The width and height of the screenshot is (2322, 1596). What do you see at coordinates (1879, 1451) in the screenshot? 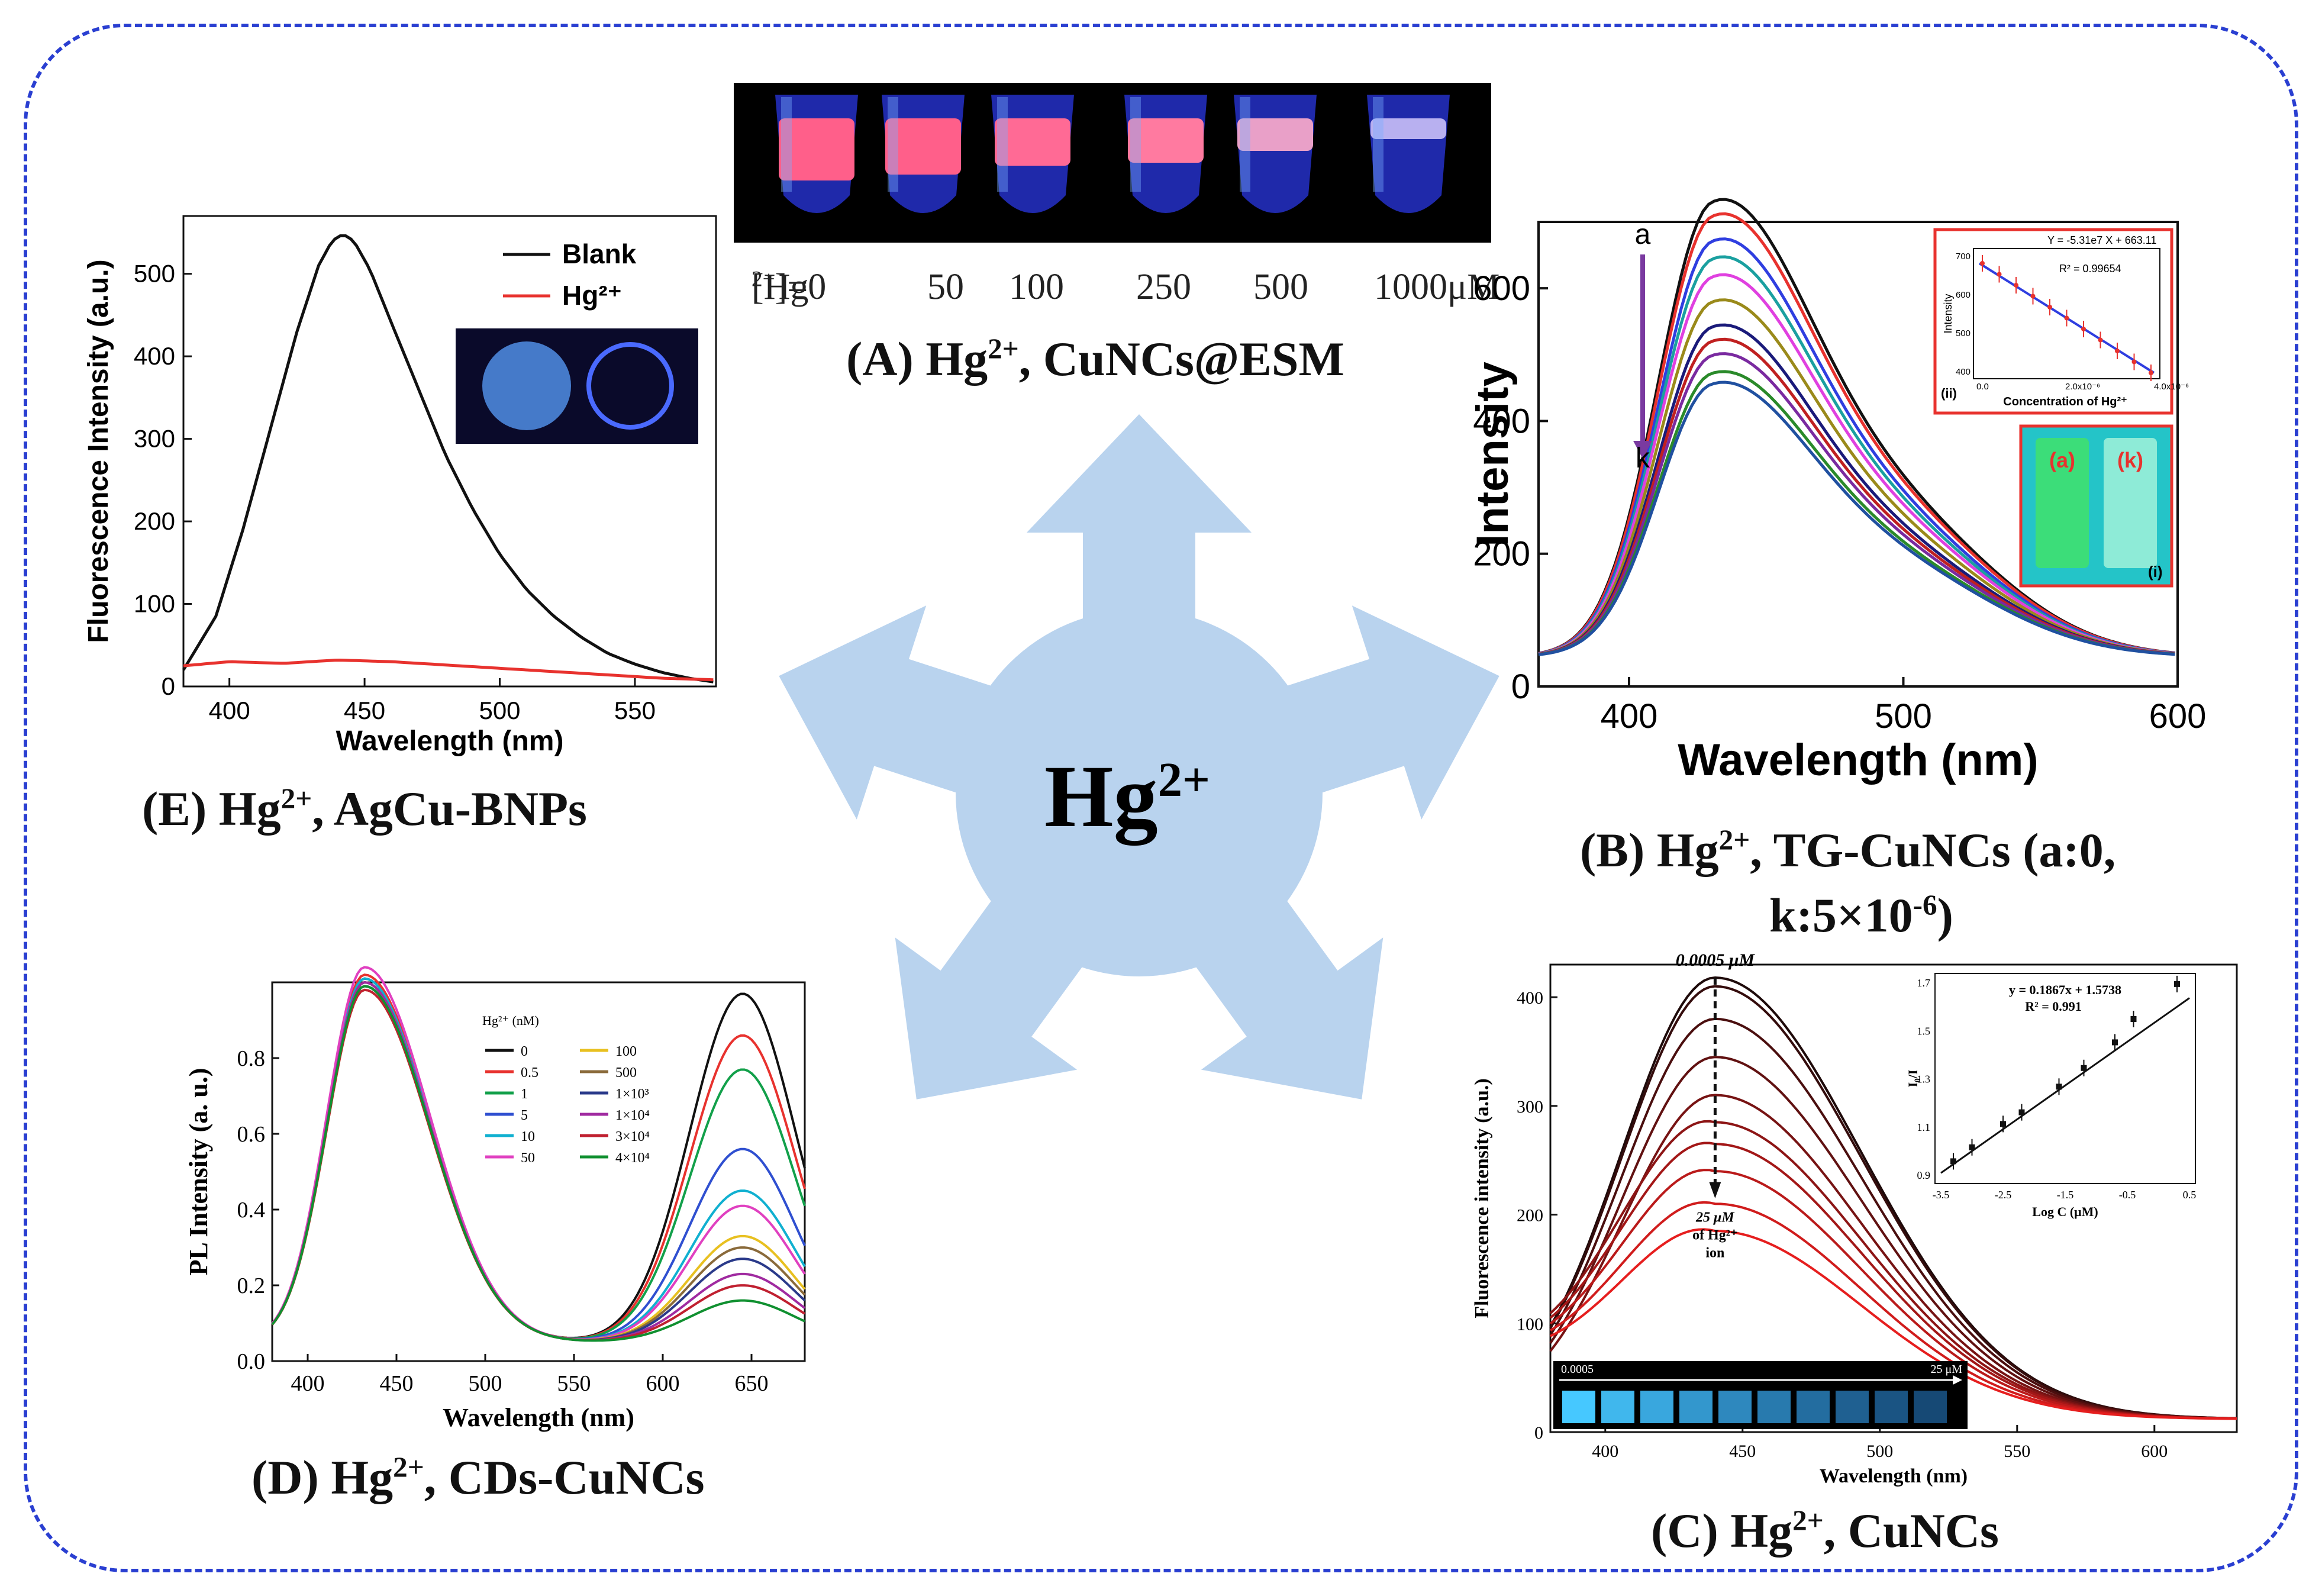
I see `x-tick-label-2: 500` at bounding box center [1879, 1451].